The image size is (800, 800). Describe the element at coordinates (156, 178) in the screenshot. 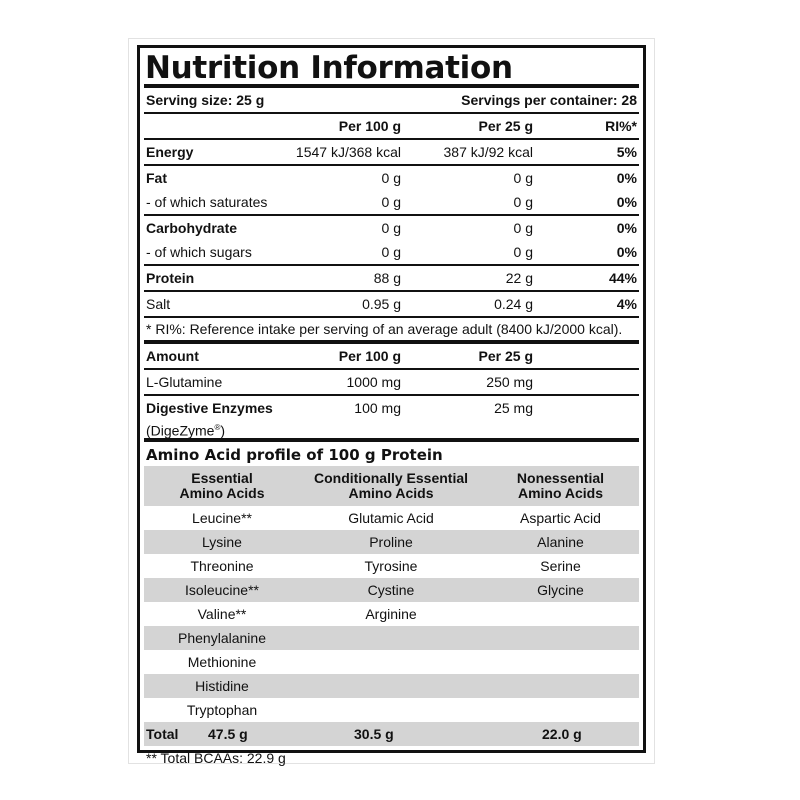

I see `nutrient-name: Fat` at that location.